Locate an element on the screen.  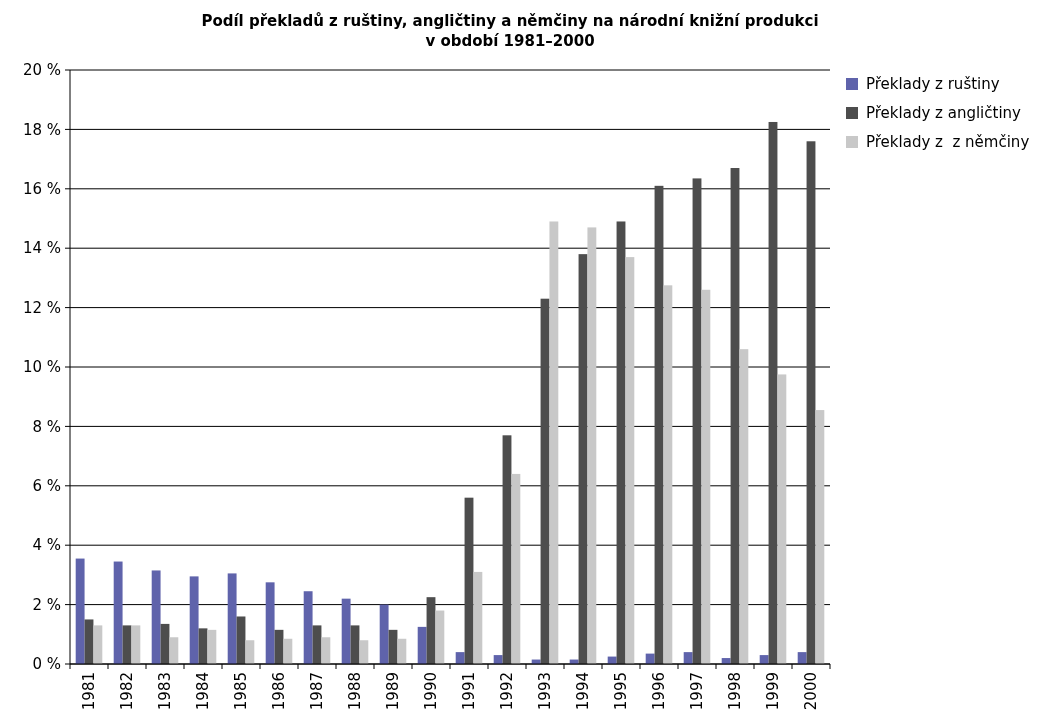
x-tick-label: 1986 is located at coordinates (279, 691).